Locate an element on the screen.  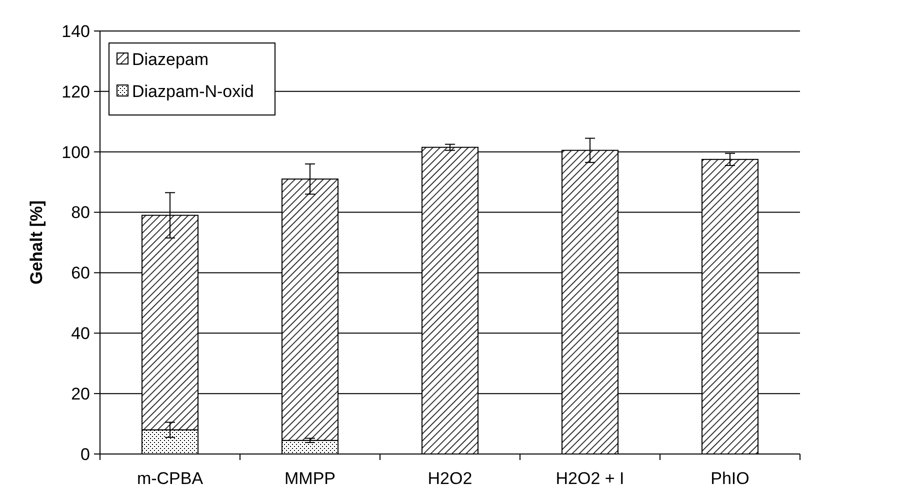
y-tick-label: 140 is located at coordinates (76, 31).